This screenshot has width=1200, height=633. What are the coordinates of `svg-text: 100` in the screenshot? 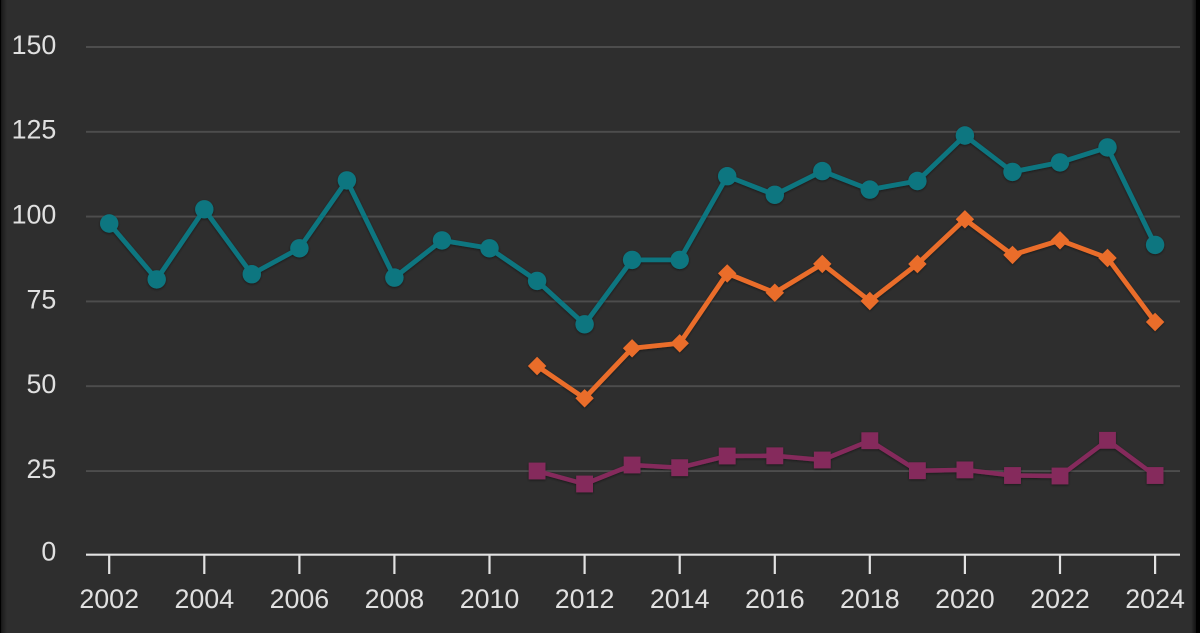 It's located at (34, 215).